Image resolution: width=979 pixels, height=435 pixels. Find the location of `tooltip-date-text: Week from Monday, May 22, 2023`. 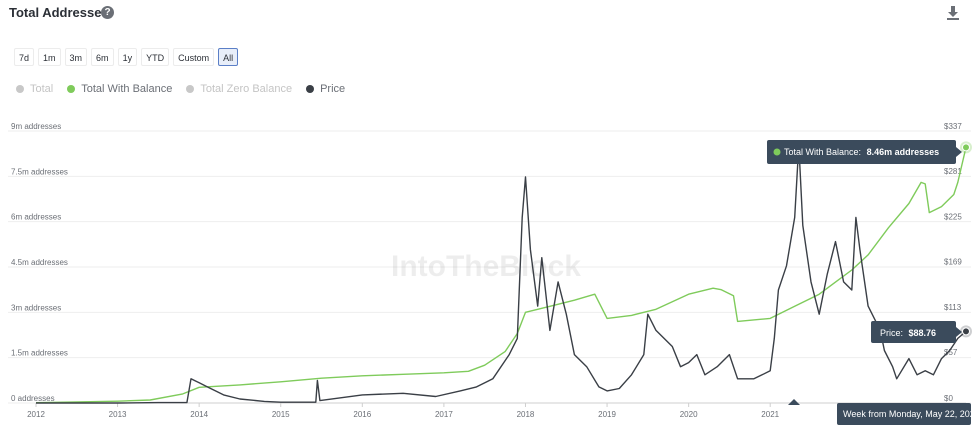

tooltip-date-text: Week from Monday, May 22, 2023 is located at coordinates (911, 414).